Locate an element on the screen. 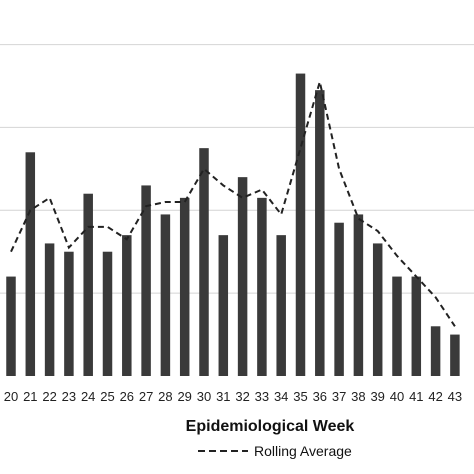  x-tick-label: 35 is located at coordinates (300, 396).